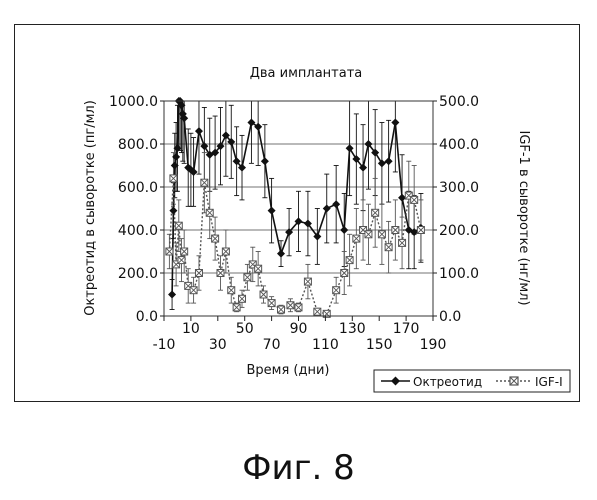  I want to click on y2-tick-label: 100.0, so click(459, 274).